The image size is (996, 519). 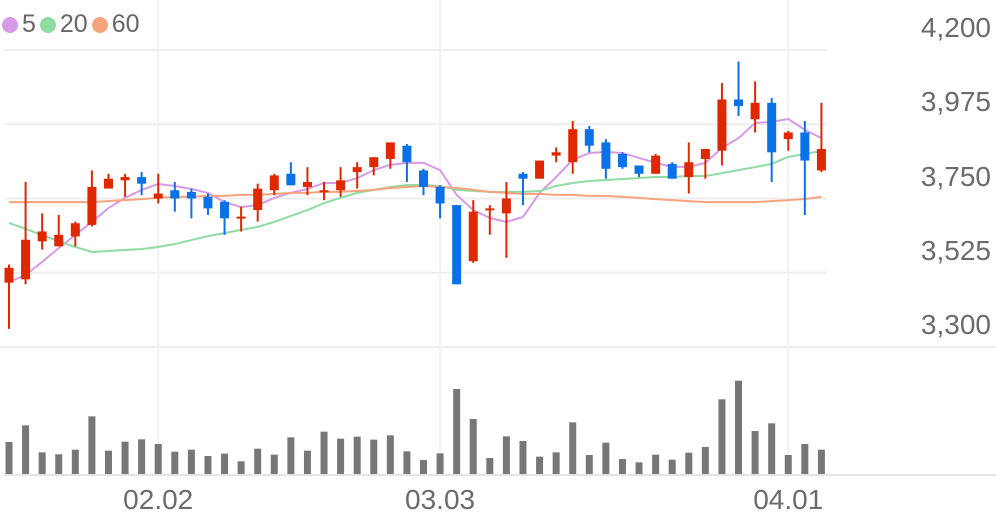 I want to click on legend: 5 20 60, so click(x=73, y=24).